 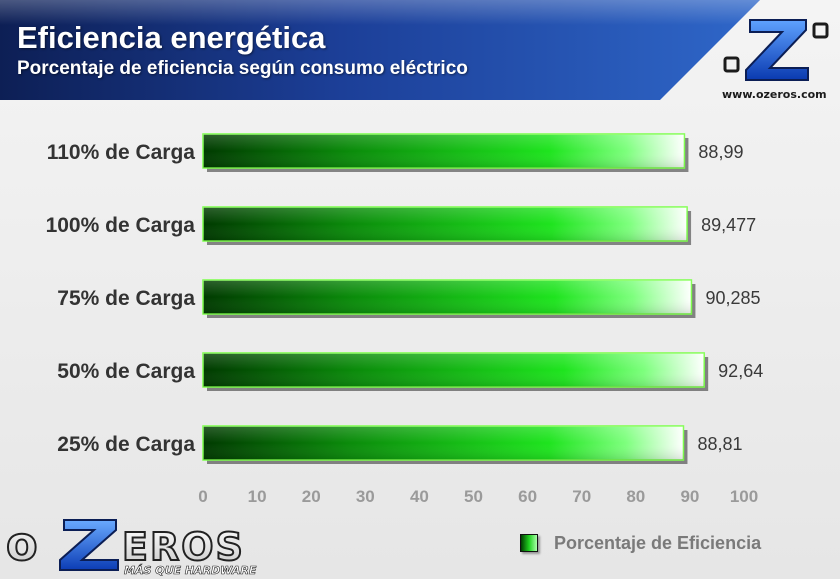 I want to click on category-label: 100% de Carga, so click(x=121, y=225).